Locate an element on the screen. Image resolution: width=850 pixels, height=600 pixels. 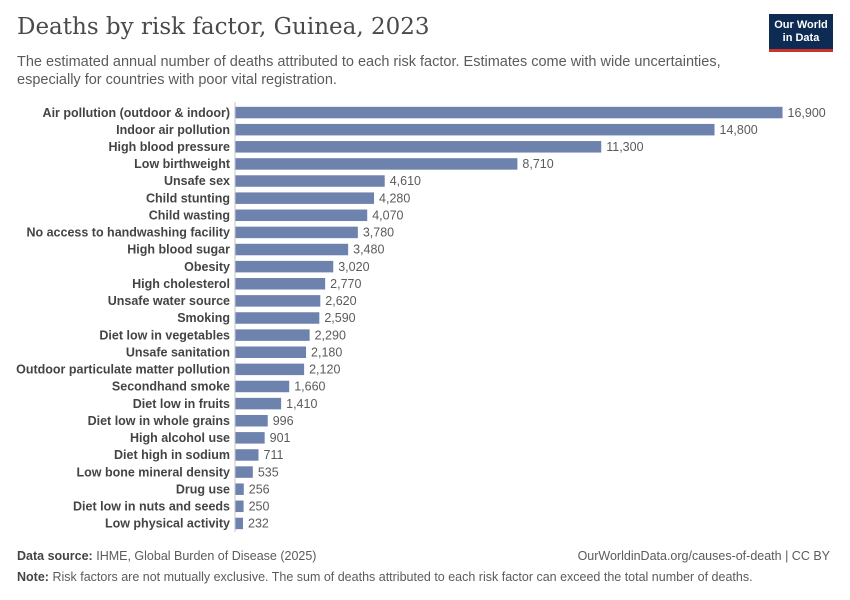
category-label: Outdoor particulate matter pollution is located at coordinates (123, 370).